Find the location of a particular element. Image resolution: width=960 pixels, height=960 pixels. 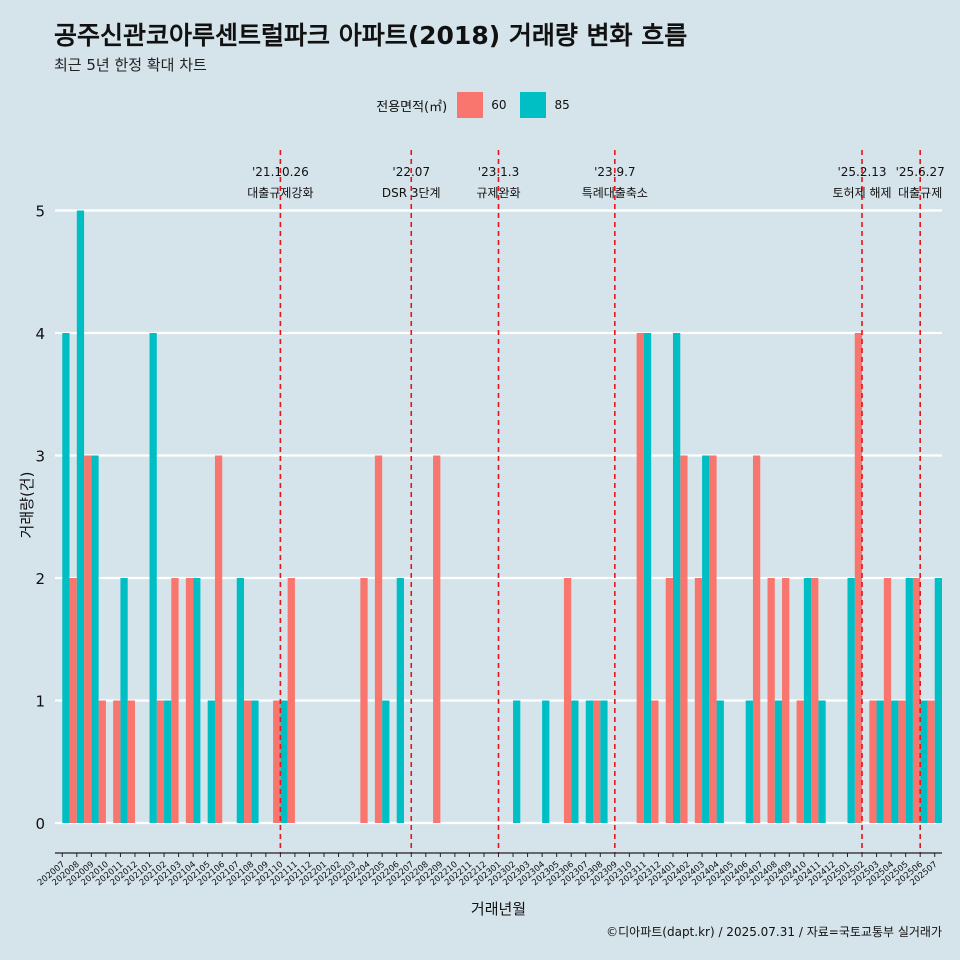

event-date-label: '22.07 is located at coordinates (411, 172).